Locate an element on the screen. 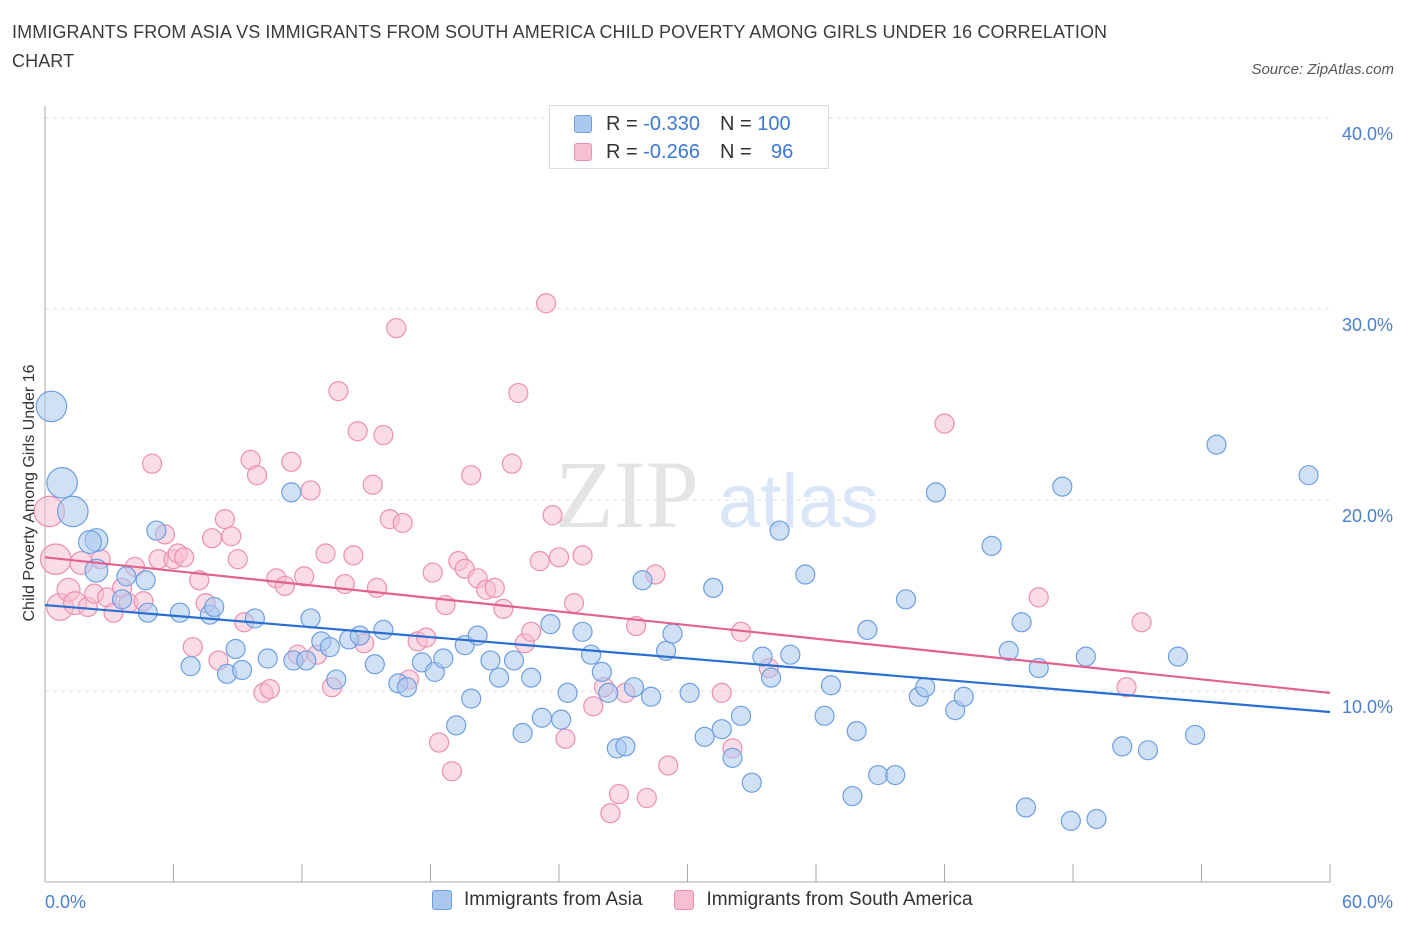 This screenshot has width=1406, height=930. legend-swatch-sa-bottom is located at coordinates (684, 900).